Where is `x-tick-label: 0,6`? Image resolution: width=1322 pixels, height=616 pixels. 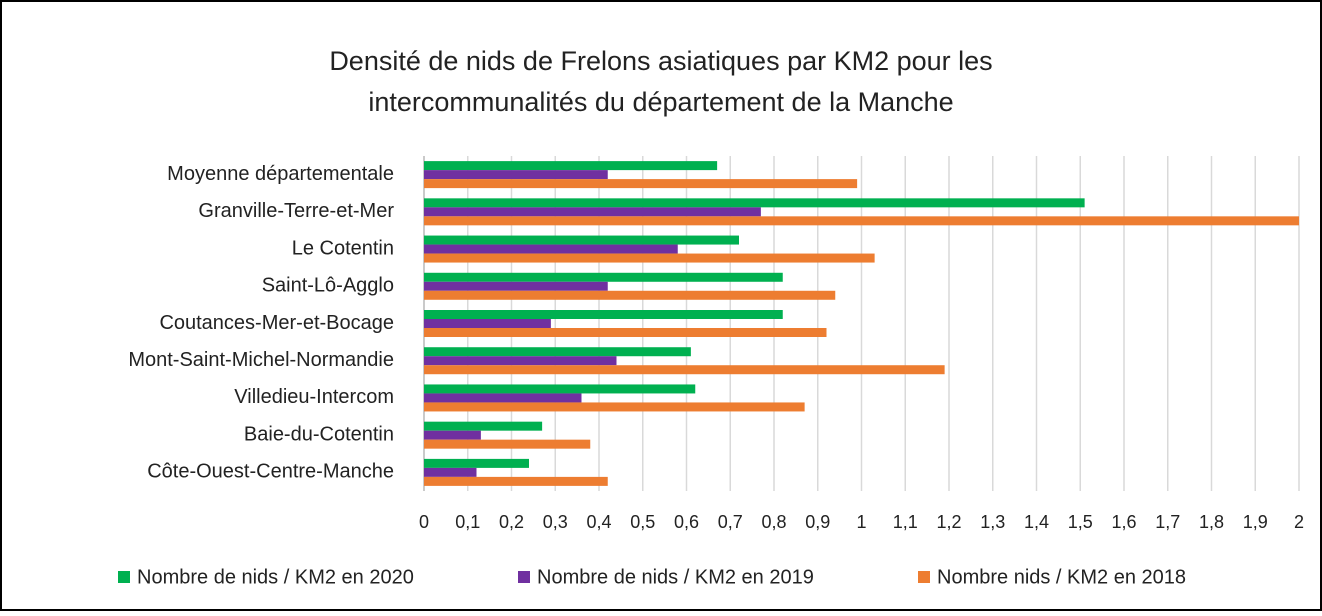 x-tick-label: 0,6 is located at coordinates (686, 522).